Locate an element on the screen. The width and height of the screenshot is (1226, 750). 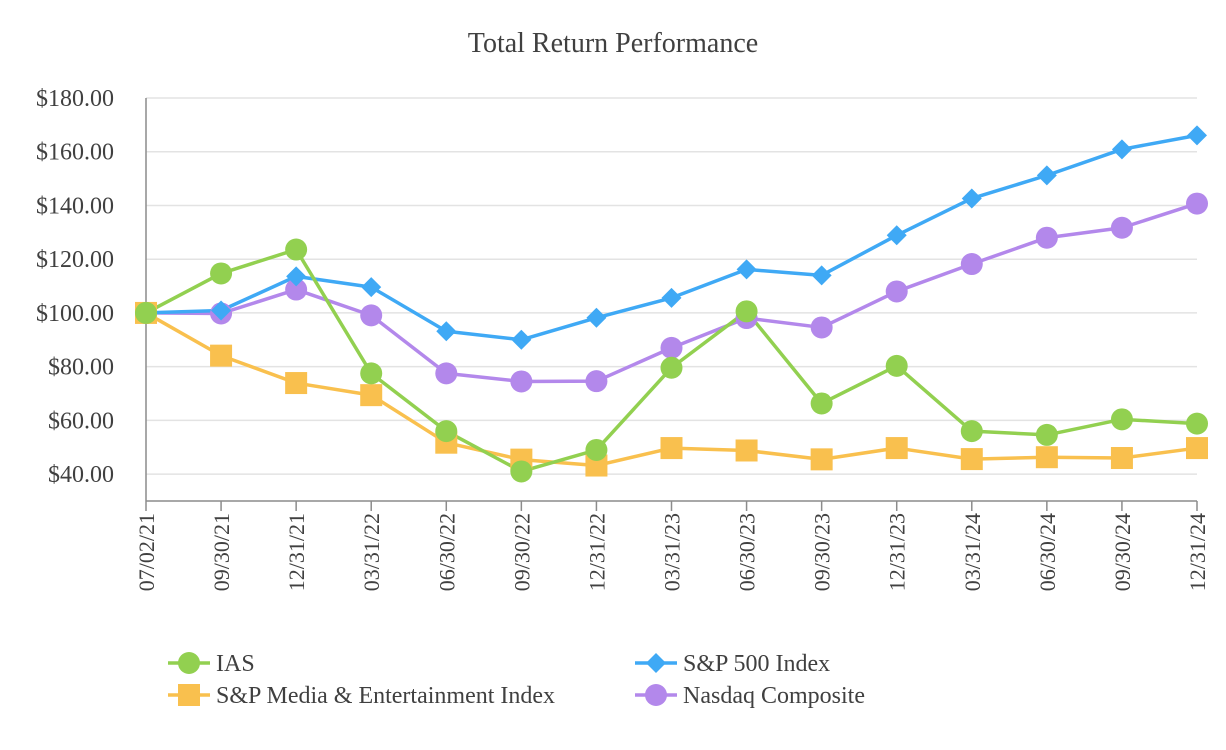
legend-item: S&P 500 Index is located at coordinates (732, 664).